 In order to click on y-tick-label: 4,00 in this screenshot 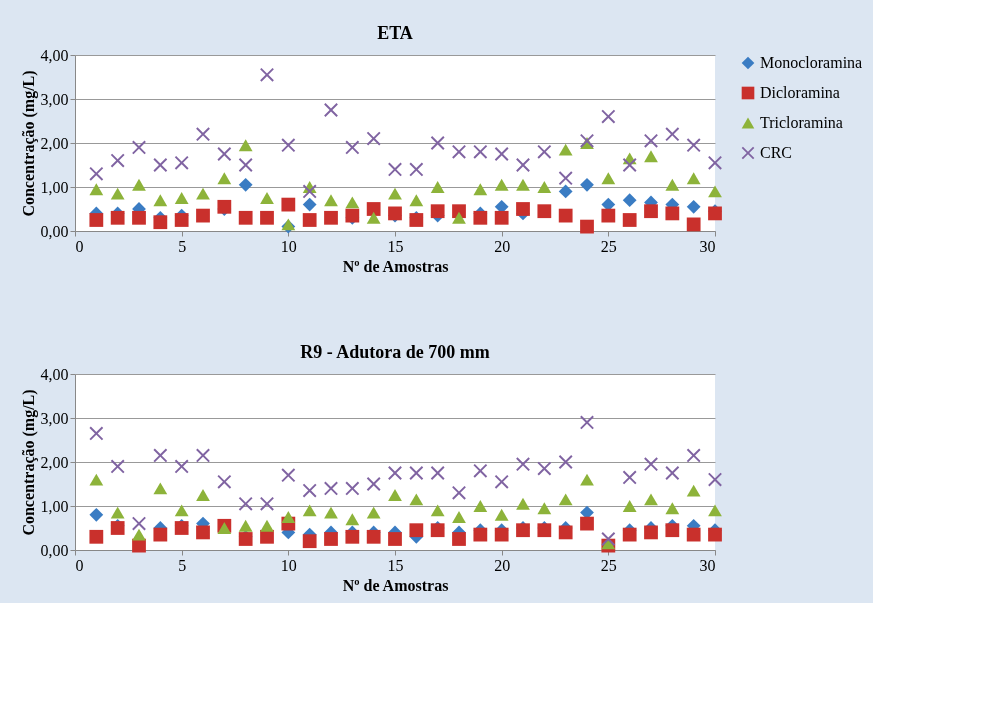, I will do `click(54, 55)`.